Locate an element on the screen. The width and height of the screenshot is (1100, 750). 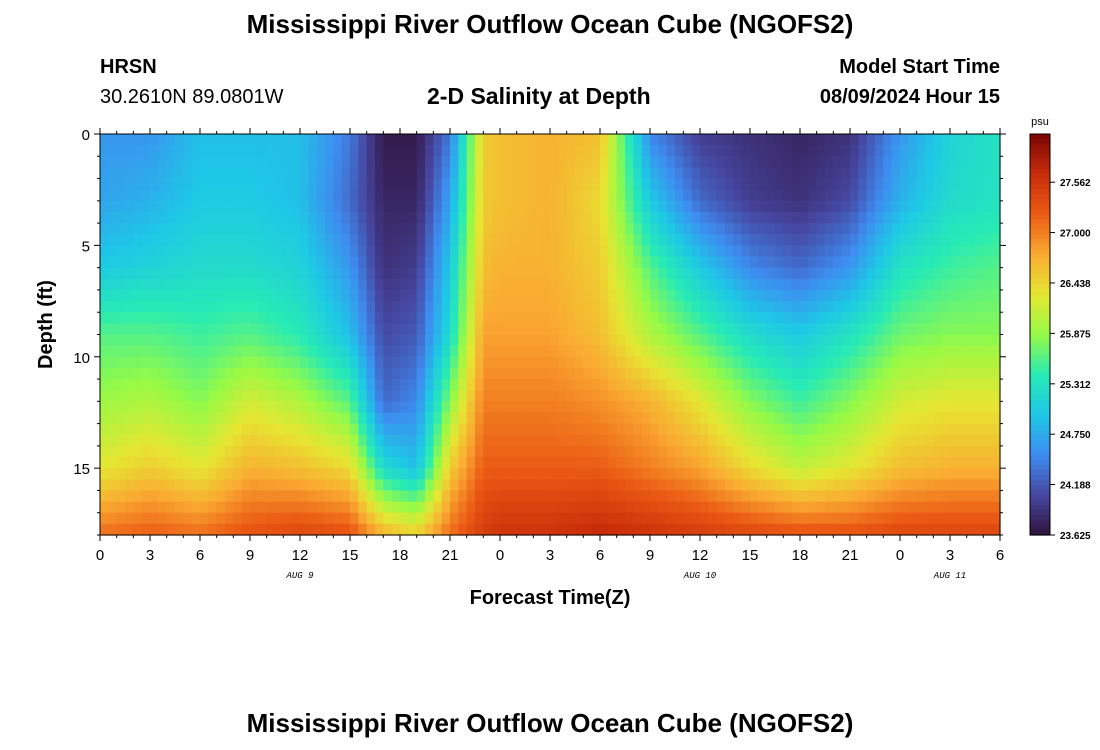
colorbar-tick-label: 23.625 is located at coordinates (1075, 536).